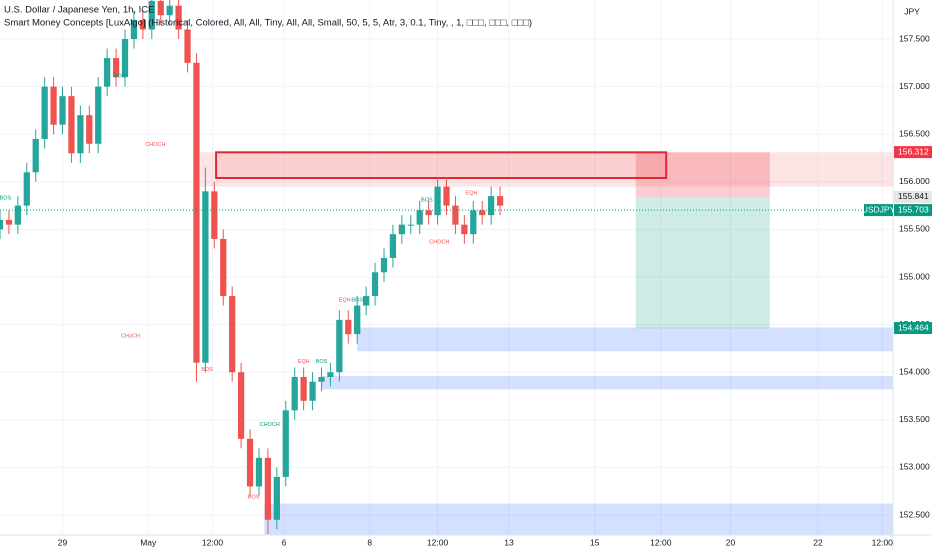 The image size is (932, 550). I want to click on y-tick-label: 155.500, so click(914, 229).